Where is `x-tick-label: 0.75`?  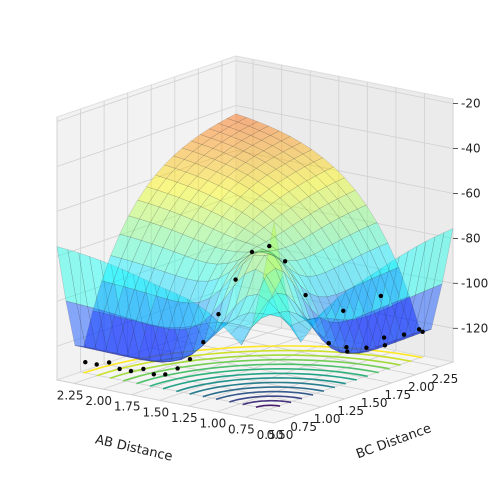 x-tick-label: 0.75 is located at coordinates (241, 429).